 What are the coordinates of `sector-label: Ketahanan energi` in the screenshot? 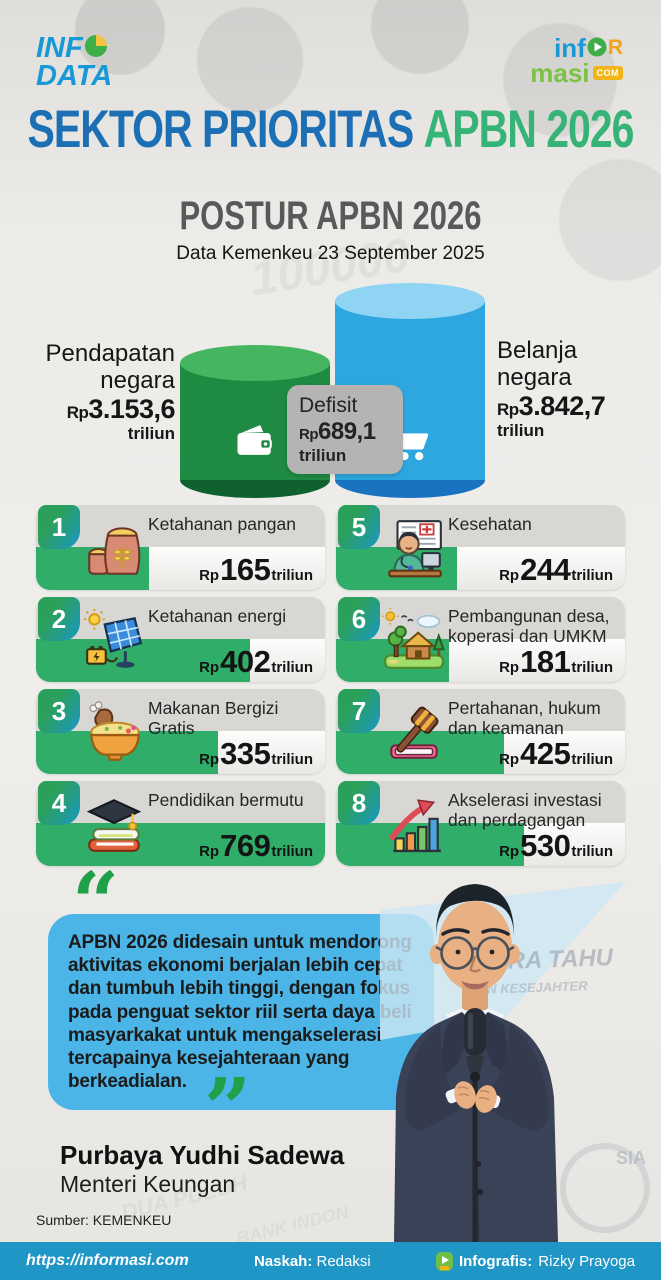 It's located at (217, 616).